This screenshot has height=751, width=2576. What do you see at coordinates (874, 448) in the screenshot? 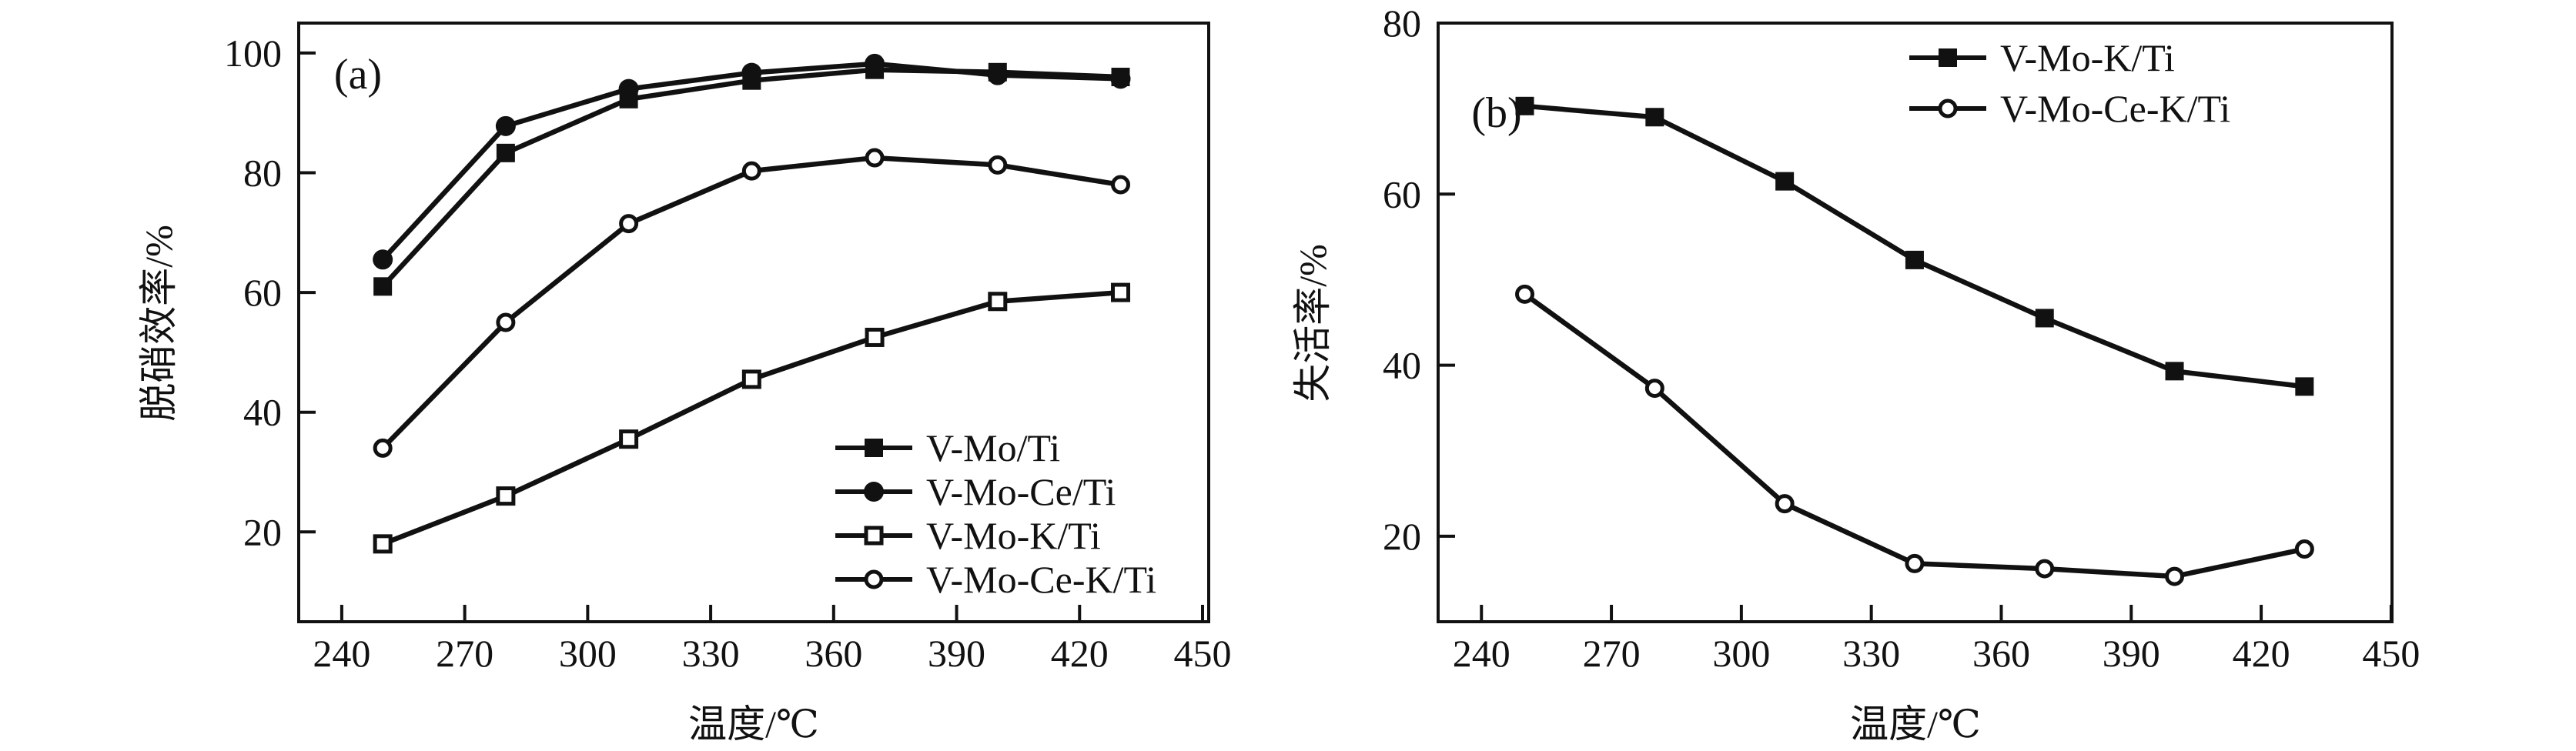
I see `legend-marker-v-mo-ti` at bounding box center [874, 448].